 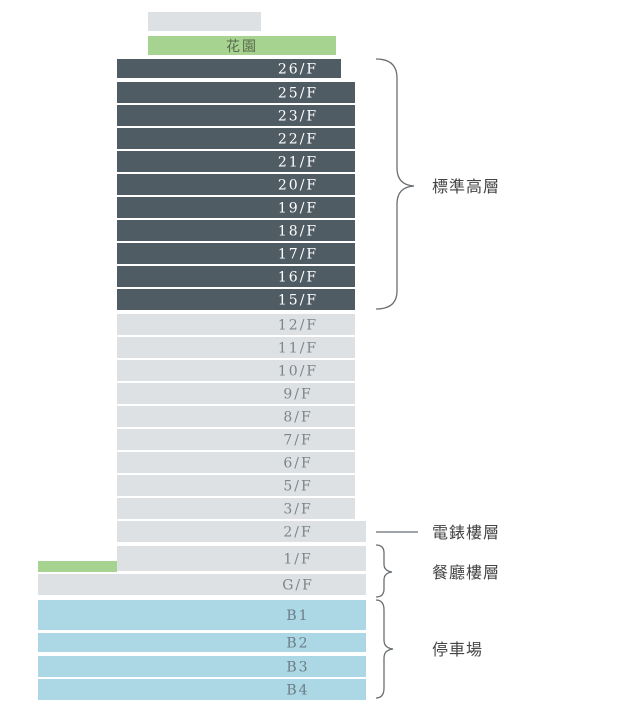 What do you see at coordinates (466, 186) in the screenshot?
I see `label-standard-high: 標準高層` at bounding box center [466, 186].